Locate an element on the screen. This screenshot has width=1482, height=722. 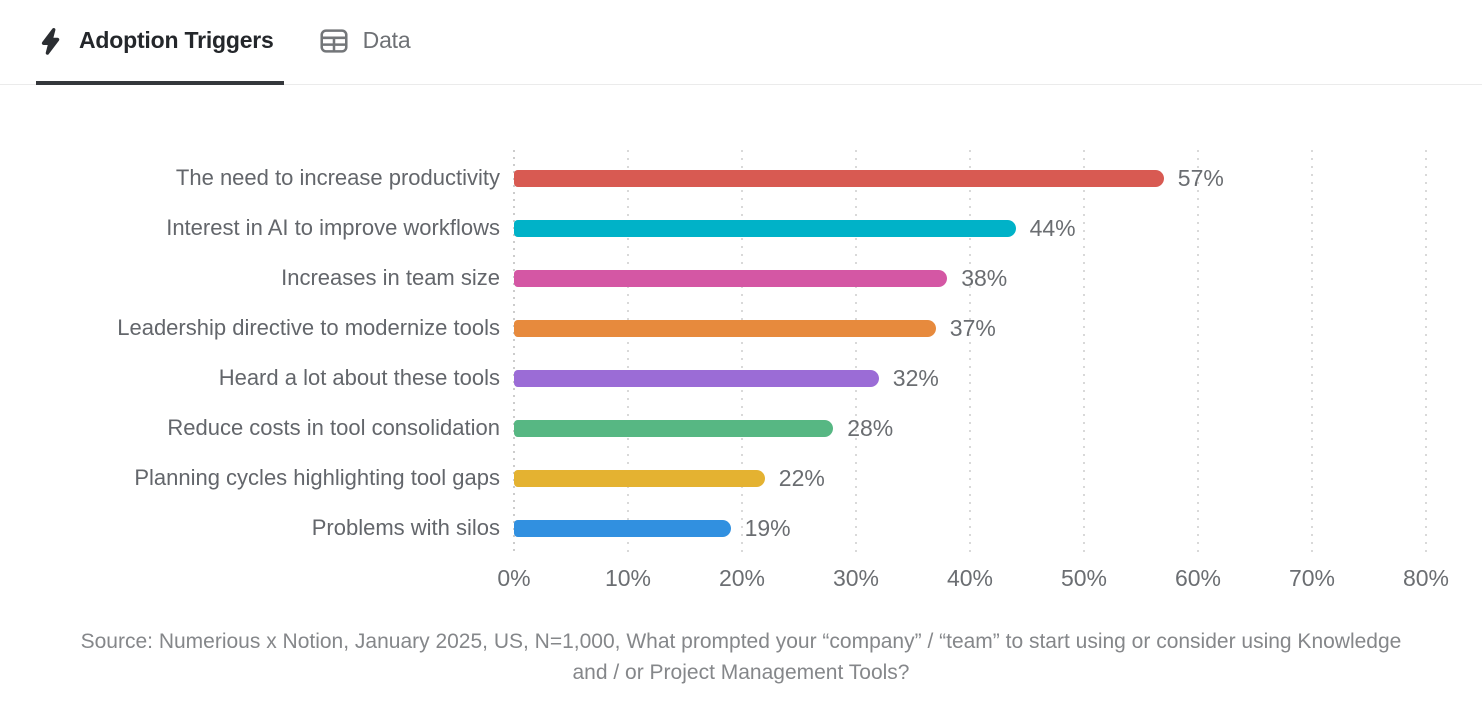
category-label: Problems with silos is located at coordinates (405, 527).